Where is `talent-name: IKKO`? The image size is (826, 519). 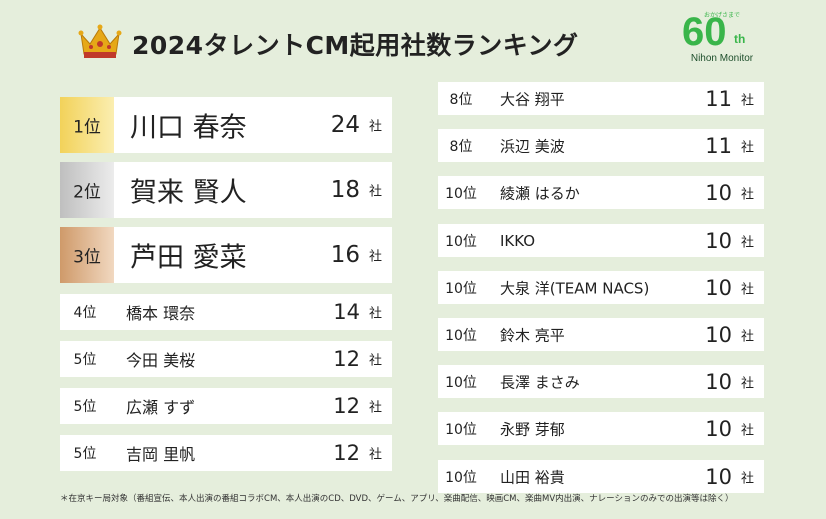
talent-name: IKKO is located at coordinates (518, 240).